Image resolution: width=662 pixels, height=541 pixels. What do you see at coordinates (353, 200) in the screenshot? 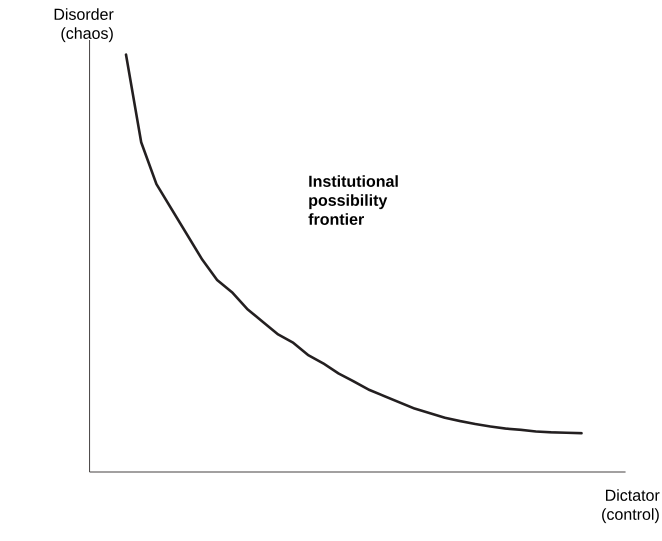
I see `annotation: Institutional possibility frontier` at bounding box center [353, 200].